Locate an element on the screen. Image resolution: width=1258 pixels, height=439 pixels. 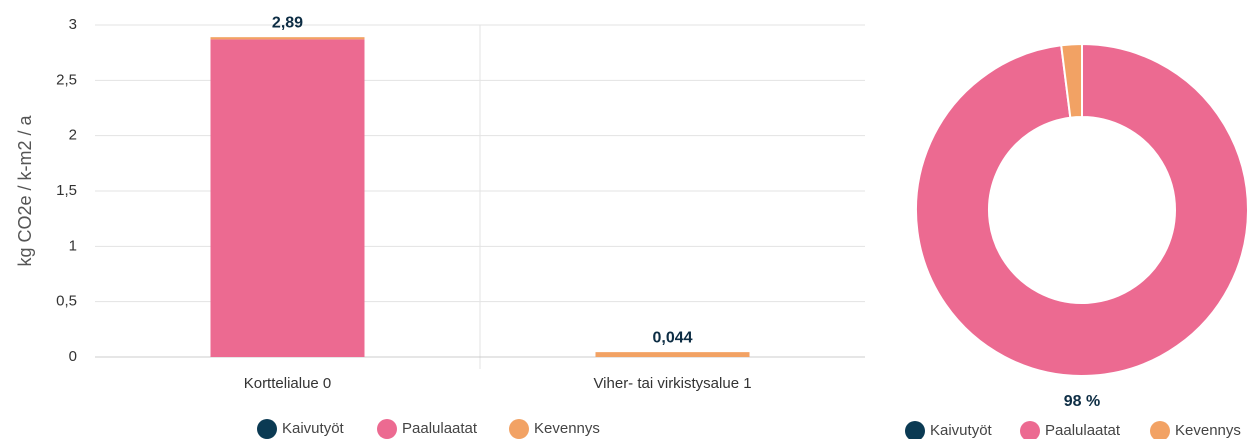
y-tick-label: 2 is located at coordinates (73, 135).